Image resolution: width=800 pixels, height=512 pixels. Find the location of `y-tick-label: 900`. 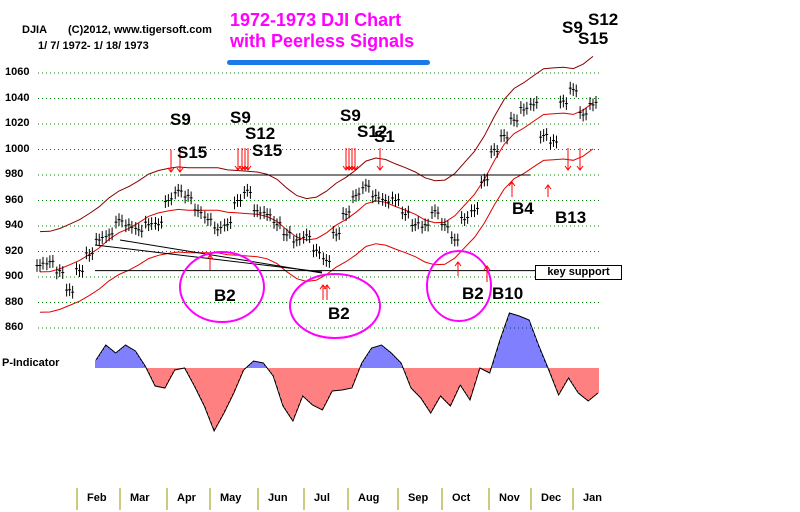

y-tick-label: 900 is located at coordinates (14, 276).